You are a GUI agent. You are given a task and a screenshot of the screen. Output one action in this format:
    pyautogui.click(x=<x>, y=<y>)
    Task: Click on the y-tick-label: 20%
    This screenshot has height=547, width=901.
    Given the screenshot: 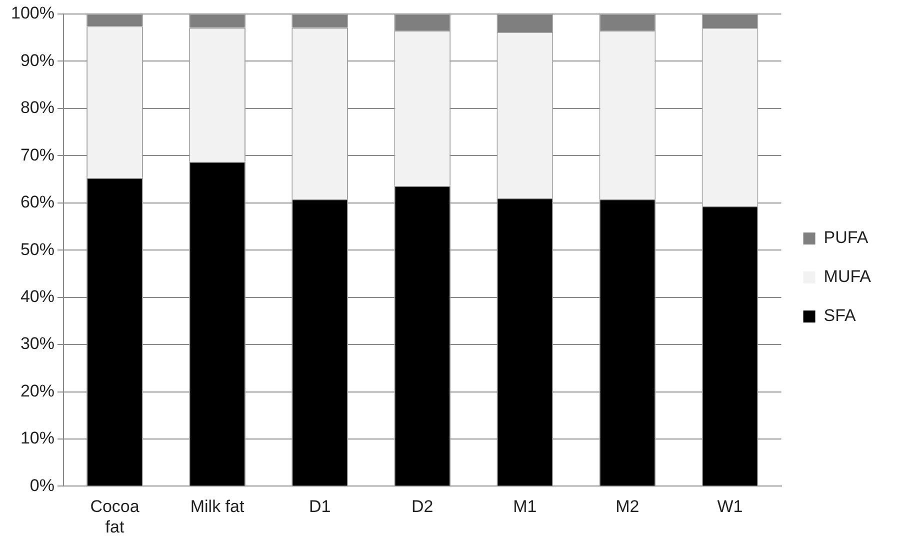 What is the action you would take?
    pyautogui.click(x=37, y=390)
    